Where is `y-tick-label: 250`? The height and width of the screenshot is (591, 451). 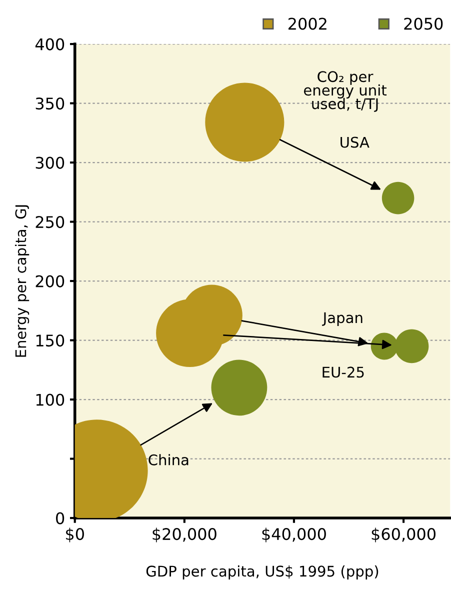 y-tick-label: 250 is located at coordinates (50, 222).